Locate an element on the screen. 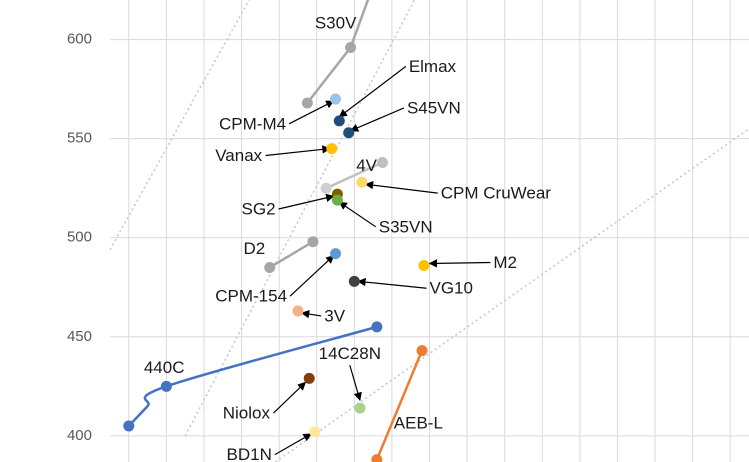  label-niolox: Niolox is located at coordinates (247, 413).